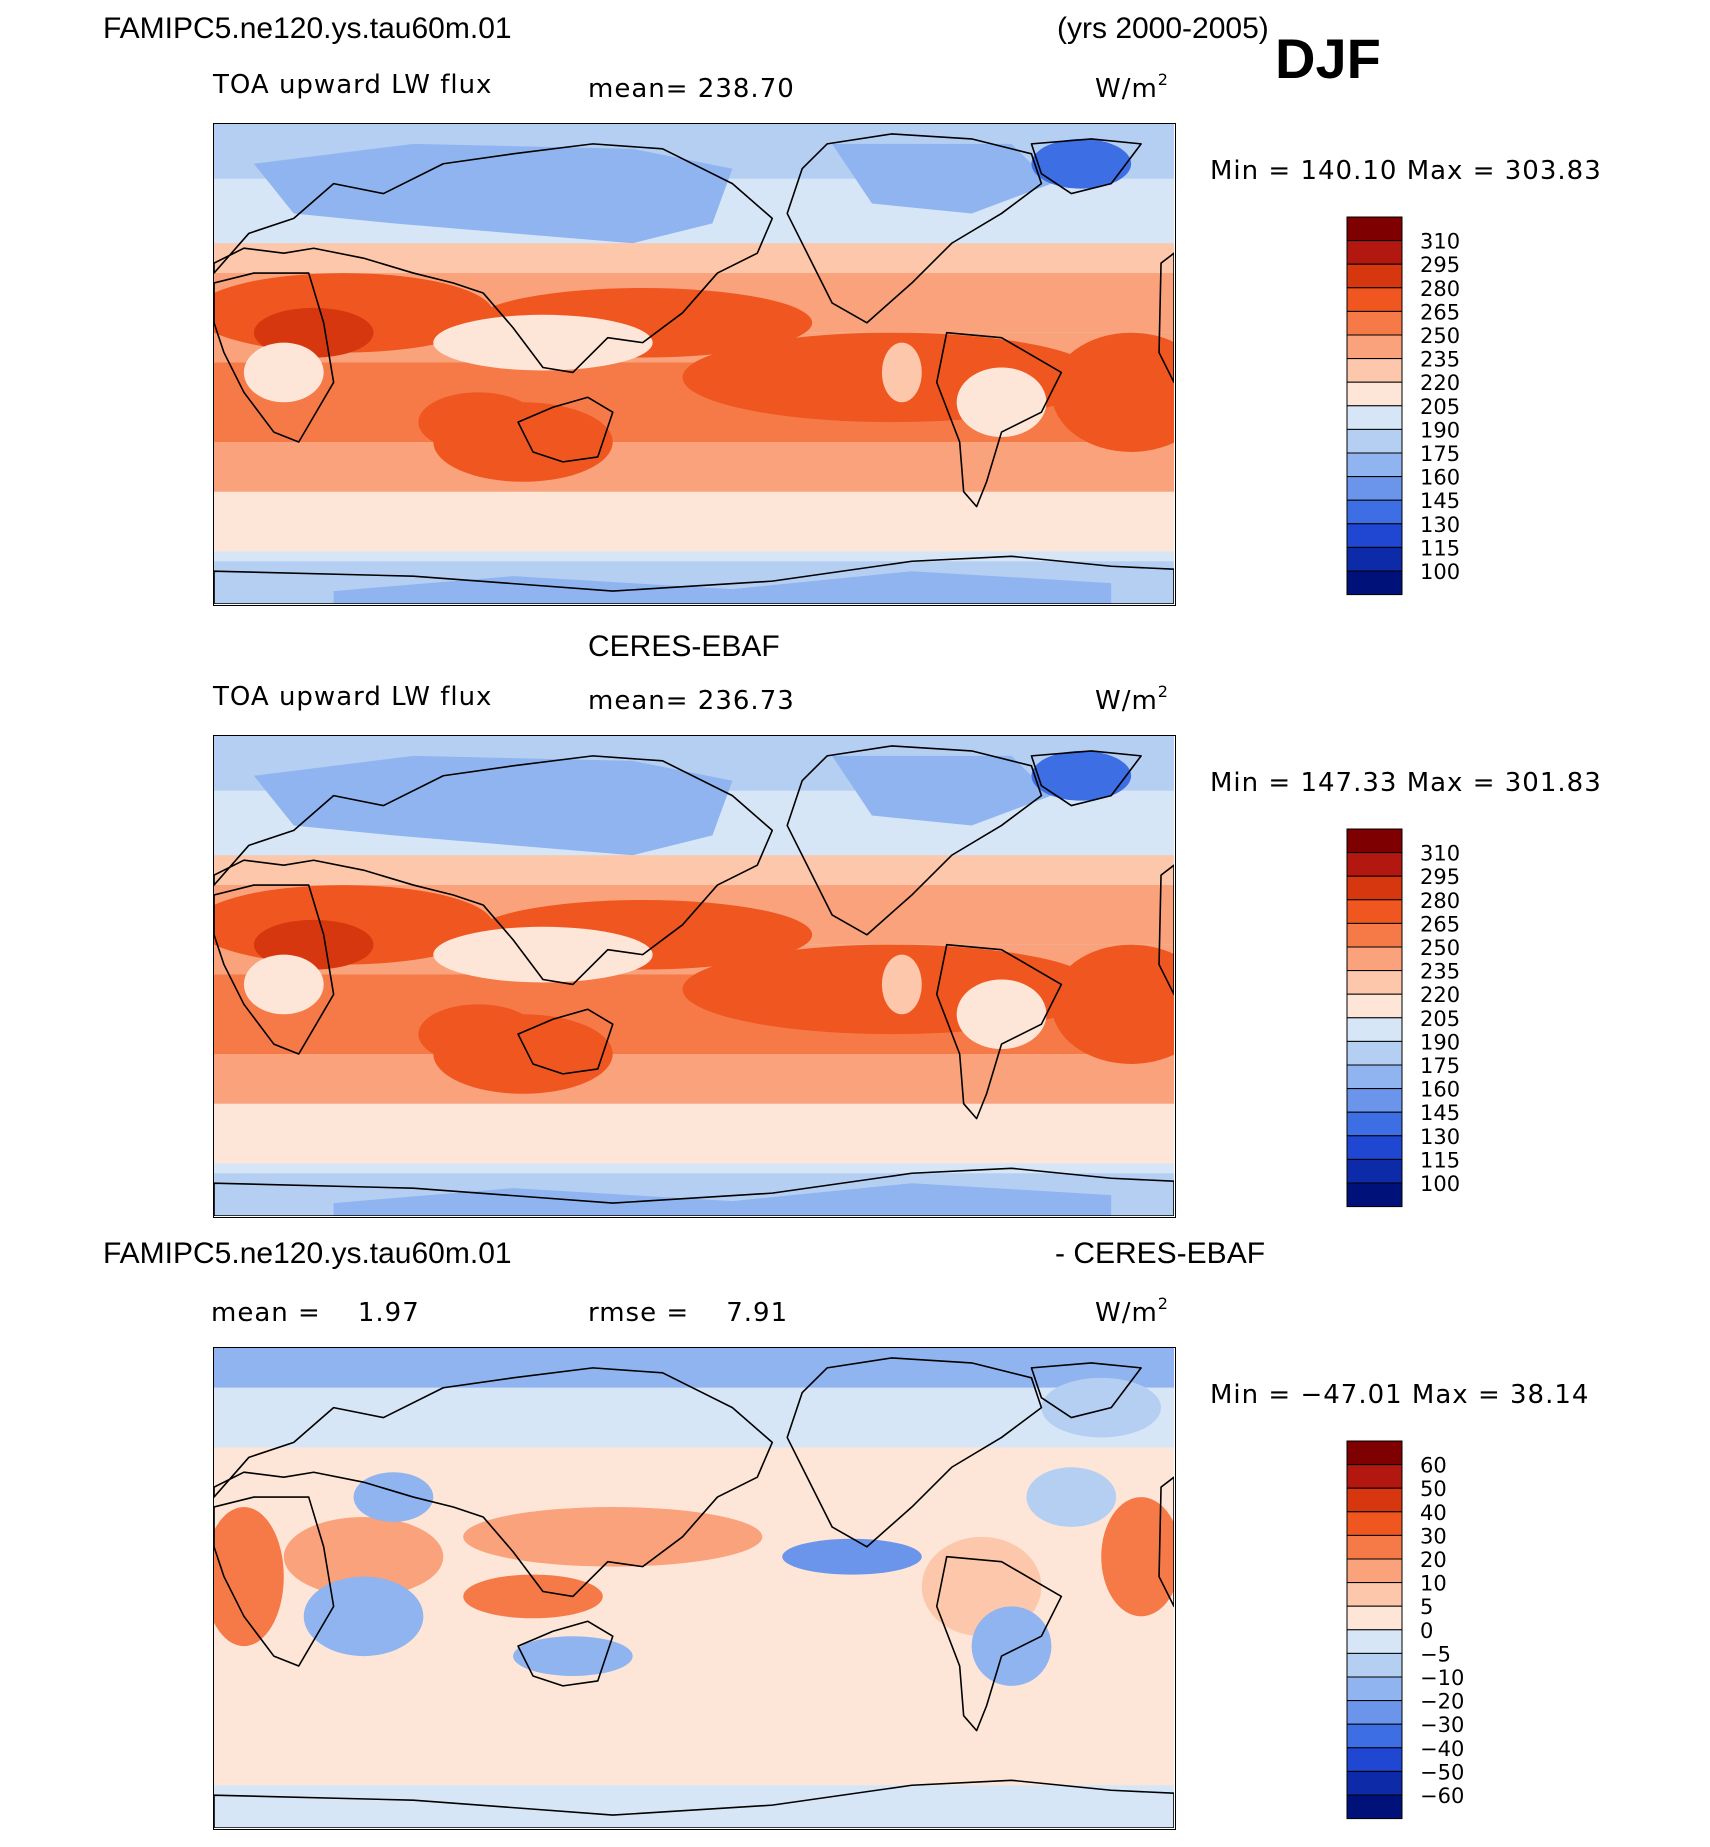  Describe the element at coordinates (307, 1253) in the screenshot. I see `panel3-title-left: FAMIPC5.ne120.ys.tau60m.01` at that location.